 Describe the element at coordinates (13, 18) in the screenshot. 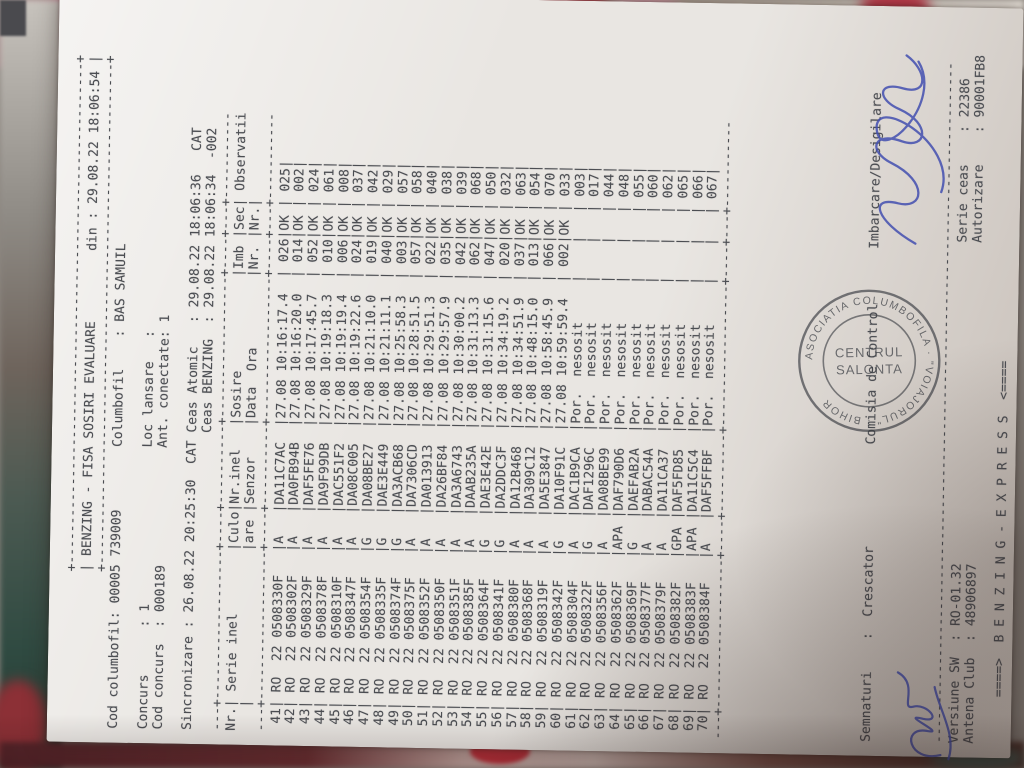

I see `table-edge-sliver` at that location.